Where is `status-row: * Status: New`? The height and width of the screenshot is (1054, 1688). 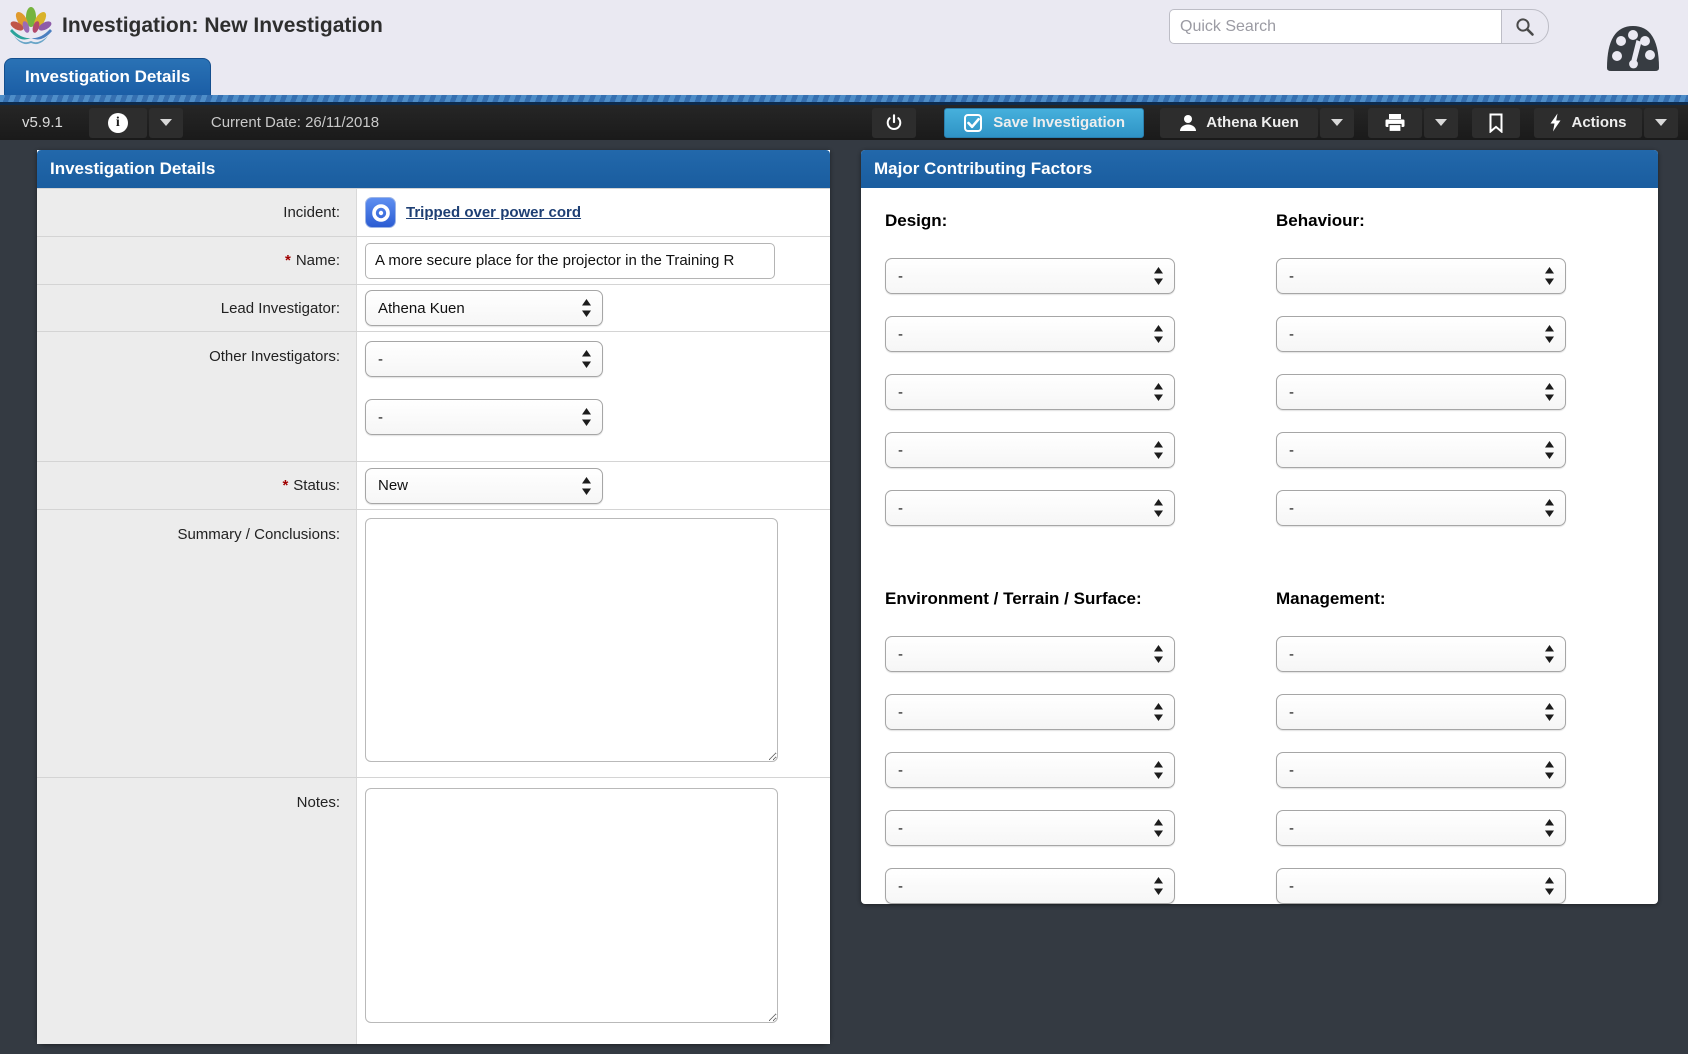
status-row: * Status: New is located at coordinates (433, 485).